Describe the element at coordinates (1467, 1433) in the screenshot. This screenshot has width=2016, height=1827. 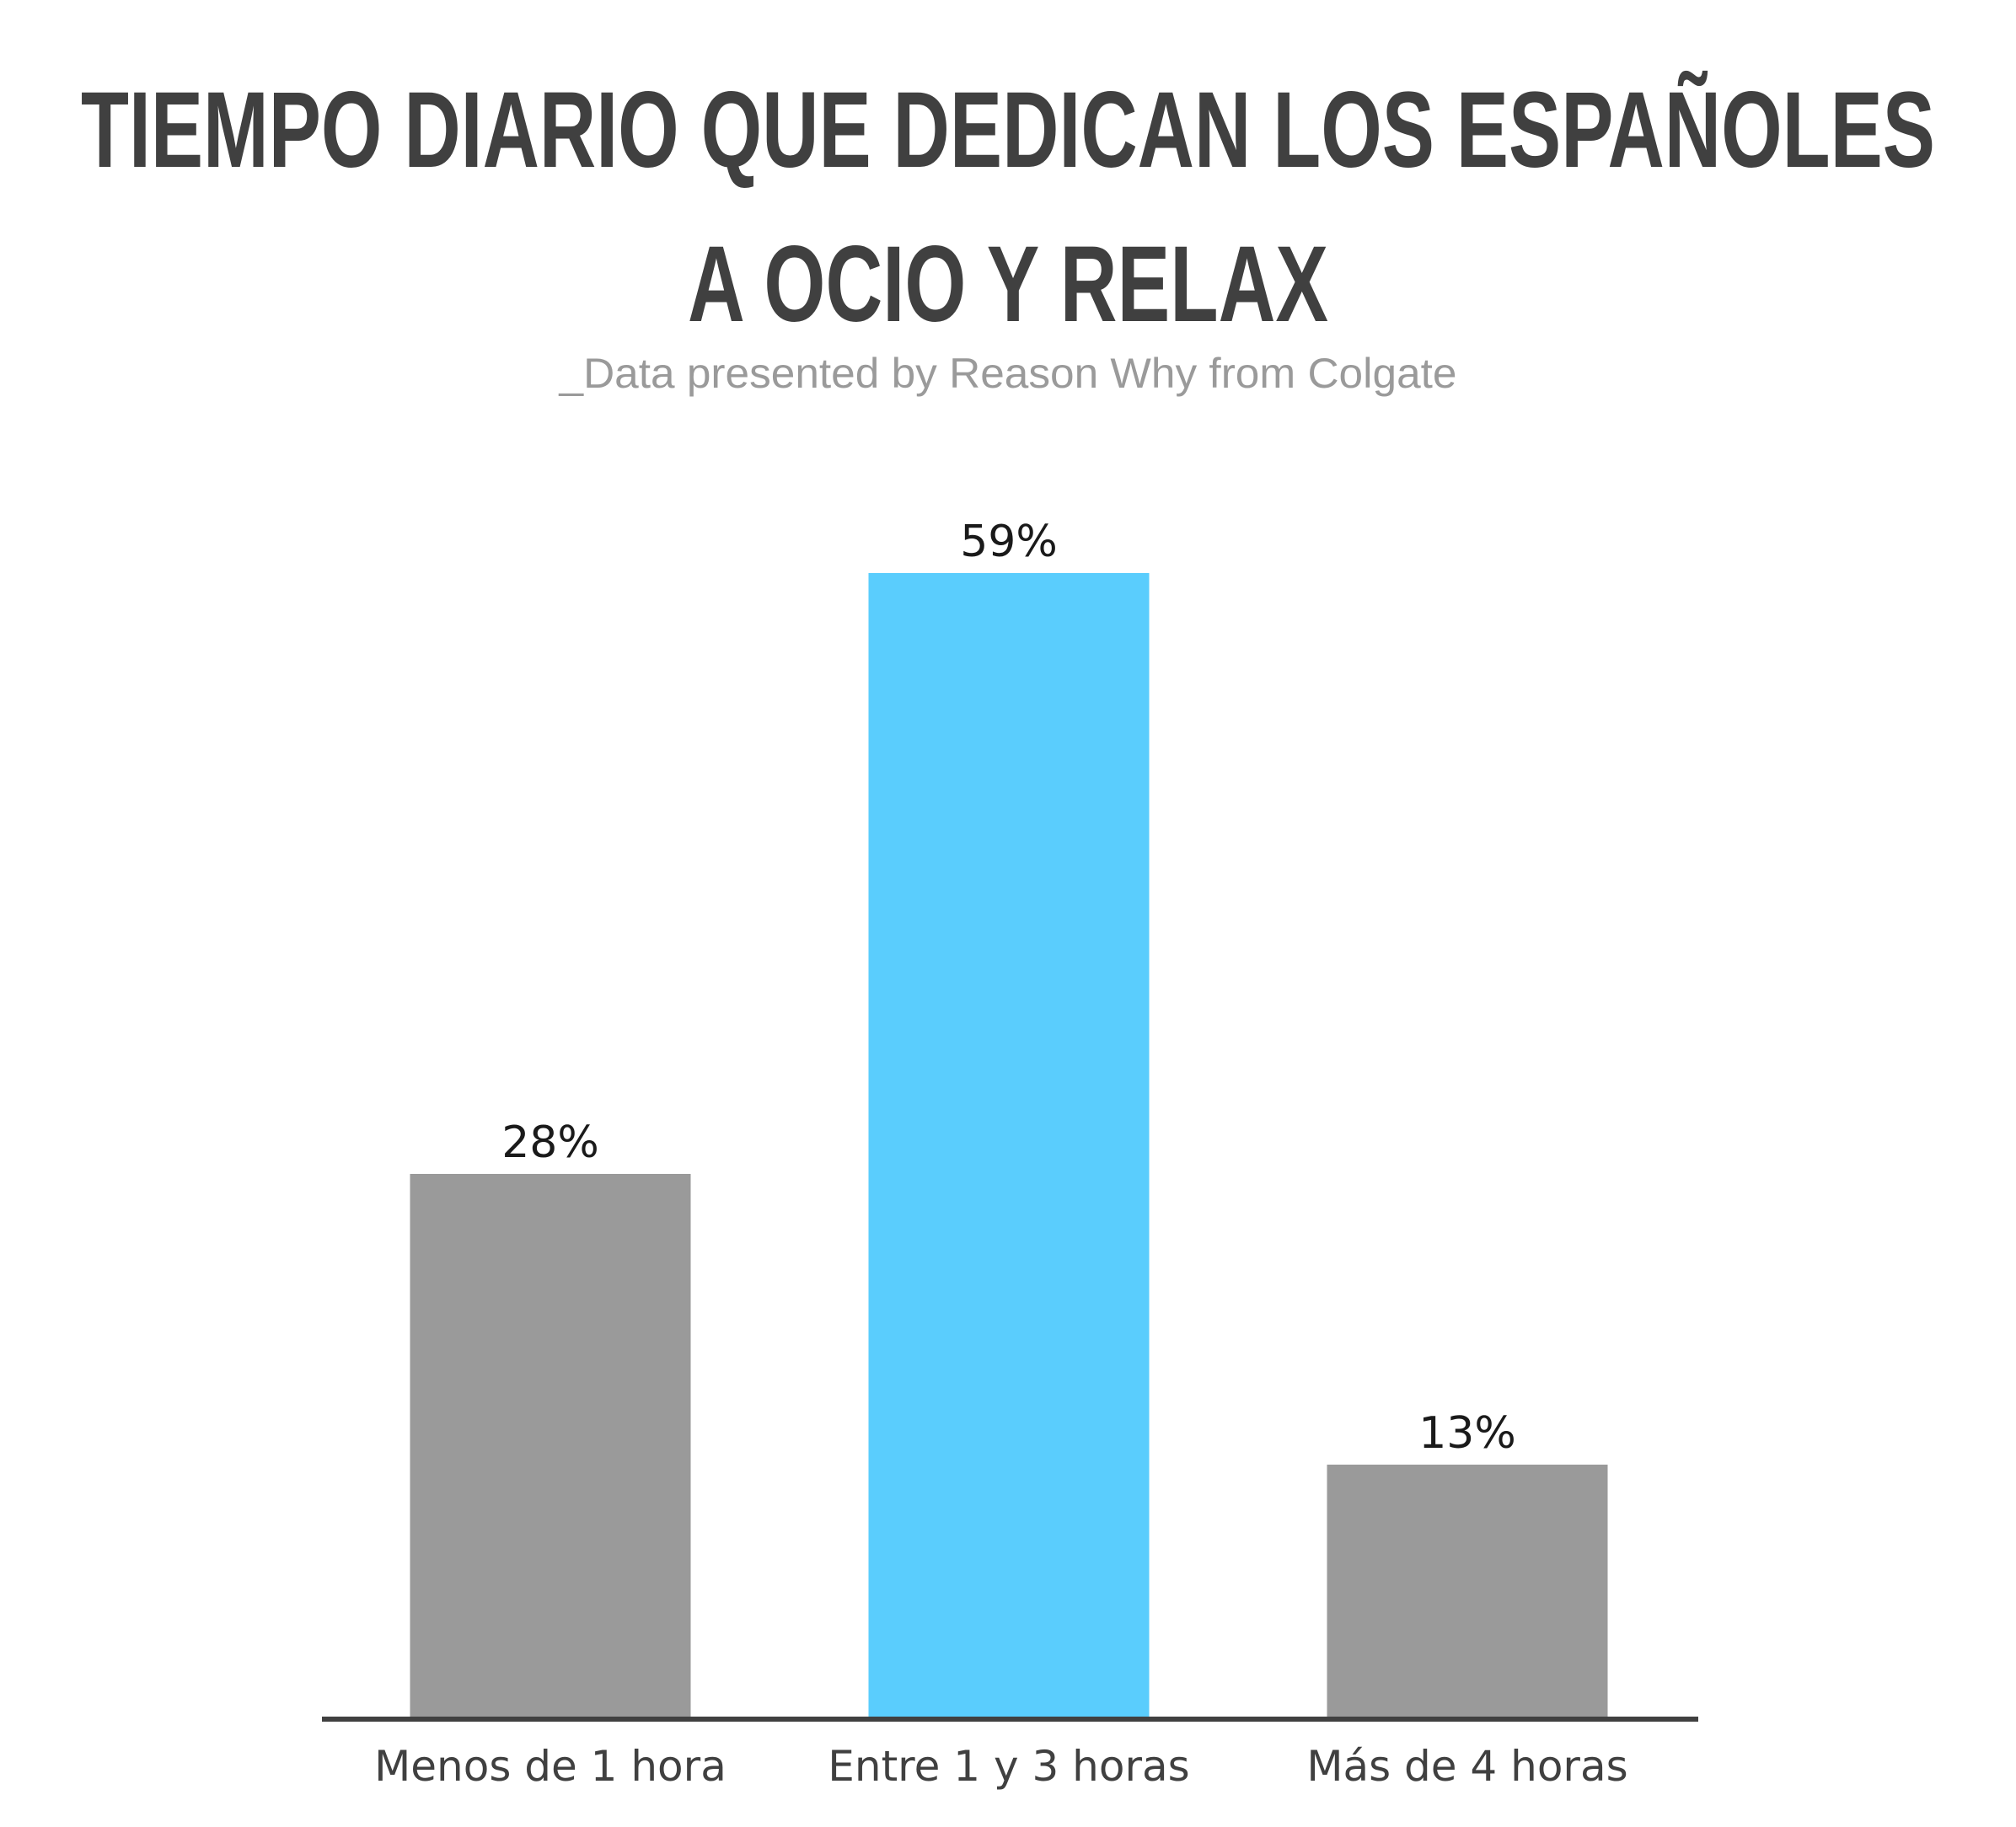
I see `value-label-3: 13%` at that location.